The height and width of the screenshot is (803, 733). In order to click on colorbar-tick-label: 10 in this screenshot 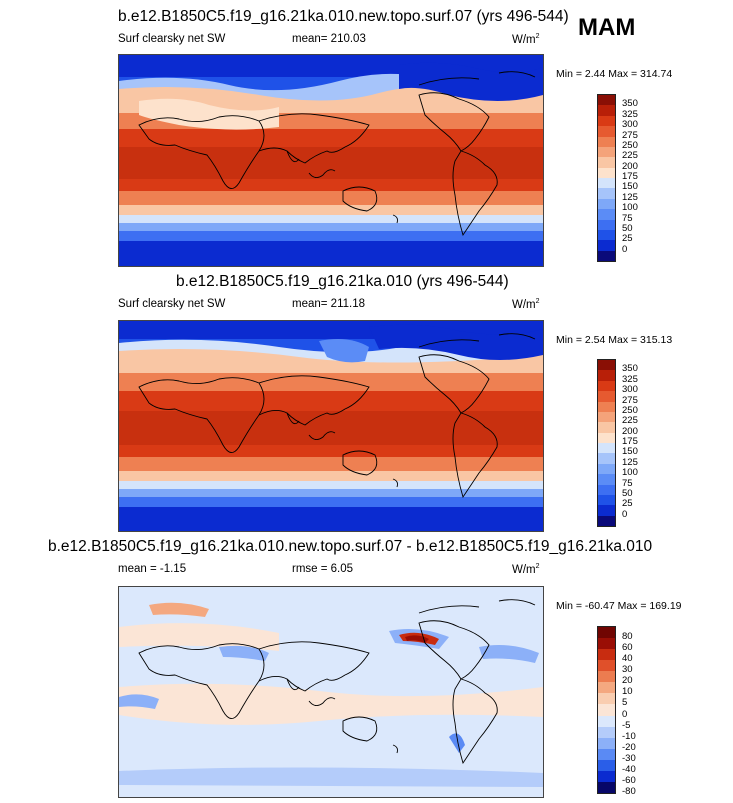, I will do `click(627, 692)`.